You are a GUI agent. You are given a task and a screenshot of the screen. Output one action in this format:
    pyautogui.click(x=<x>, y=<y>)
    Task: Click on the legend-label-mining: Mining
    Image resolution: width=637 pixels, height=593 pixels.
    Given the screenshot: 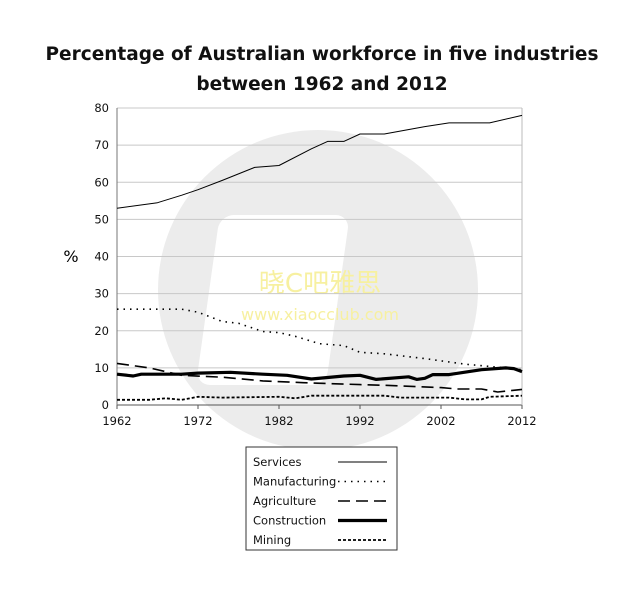 What is the action you would take?
    pyautogui.click(x=272, y=540)
    